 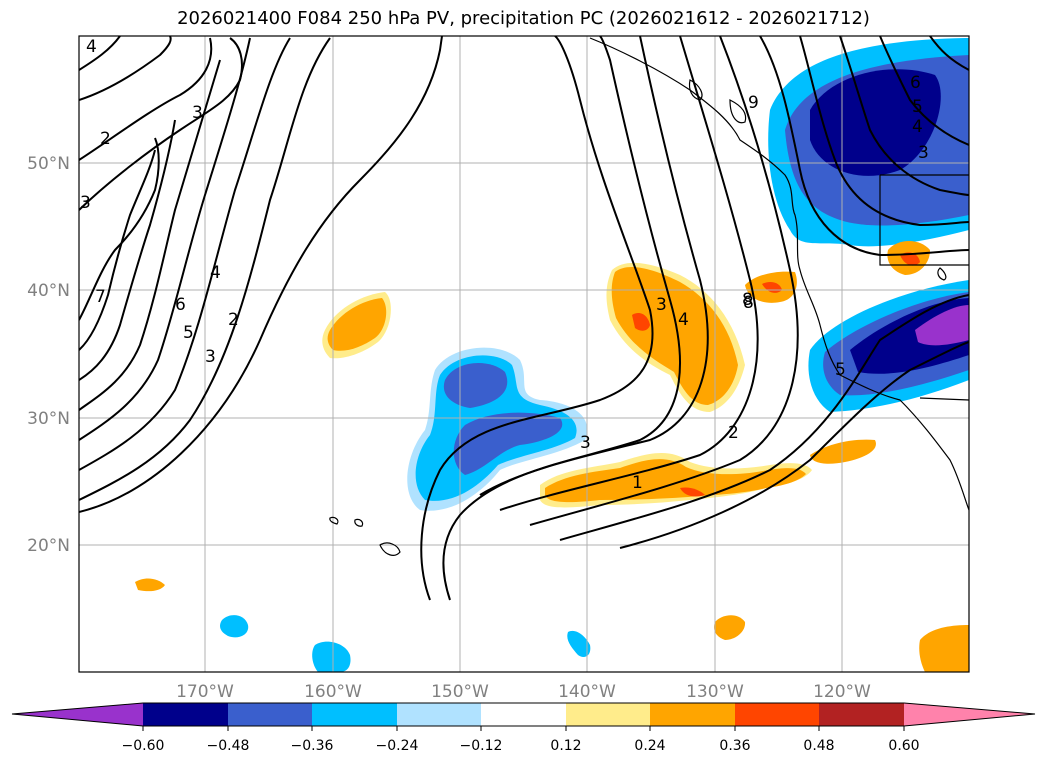 I want to click on lon-label: 120°W, so click(x=842, y=692).